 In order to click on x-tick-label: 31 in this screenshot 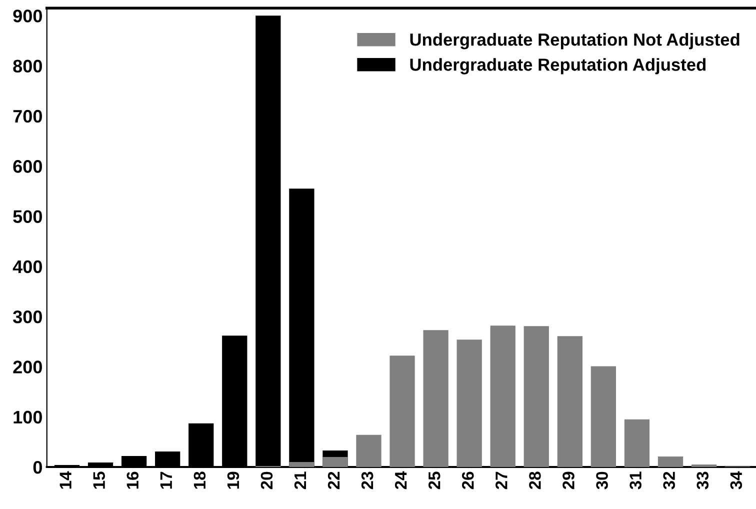, I will do `click(636, 481)`.